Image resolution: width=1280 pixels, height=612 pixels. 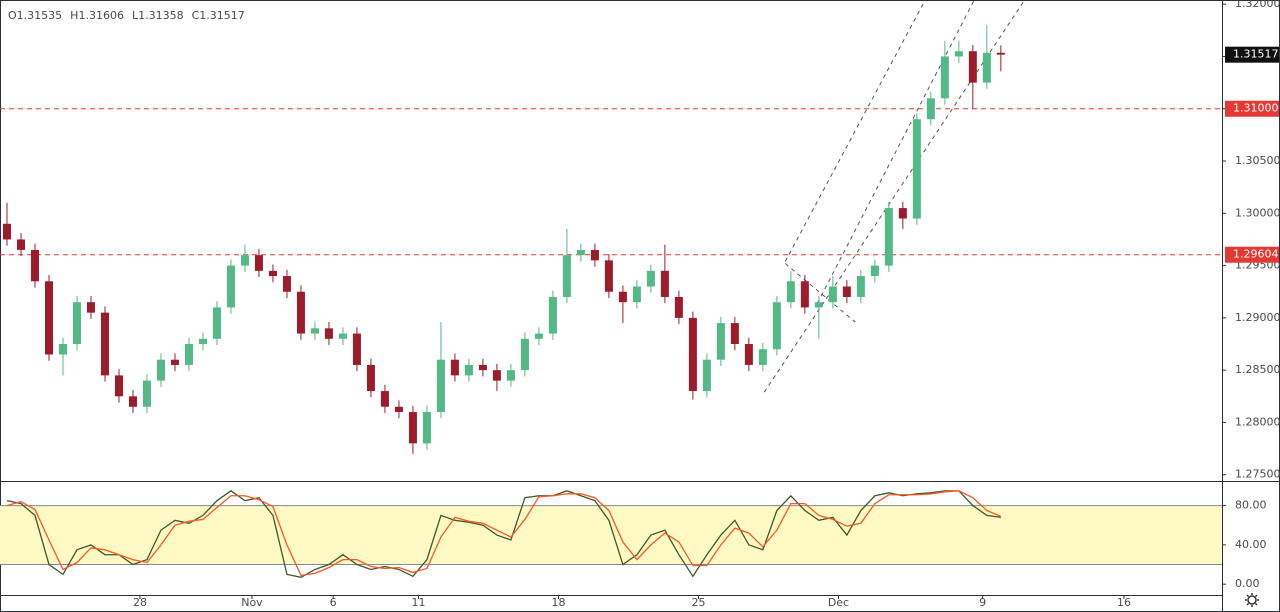 I want to click on x-tick-label: Nov, so click(x=252, y=602).